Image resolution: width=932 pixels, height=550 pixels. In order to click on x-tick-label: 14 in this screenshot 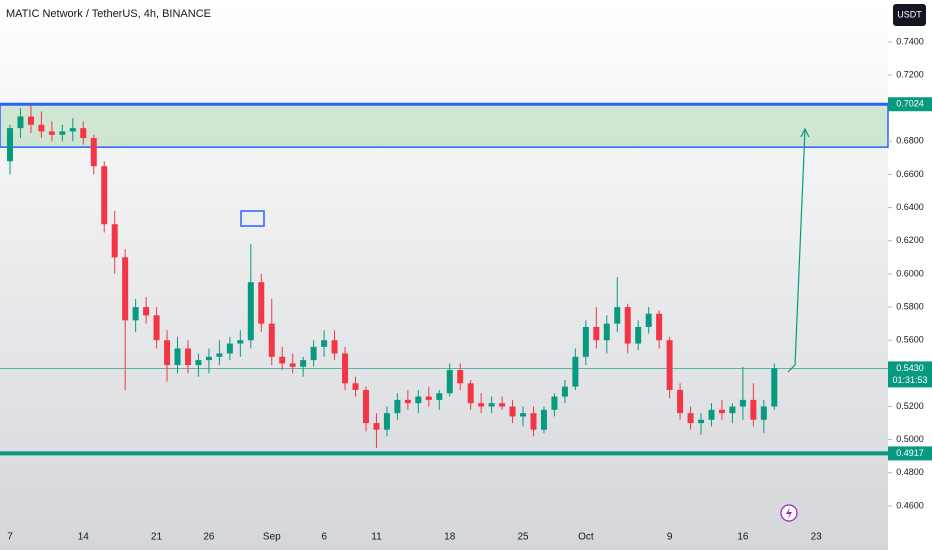, I will do `click(84, 537)`.